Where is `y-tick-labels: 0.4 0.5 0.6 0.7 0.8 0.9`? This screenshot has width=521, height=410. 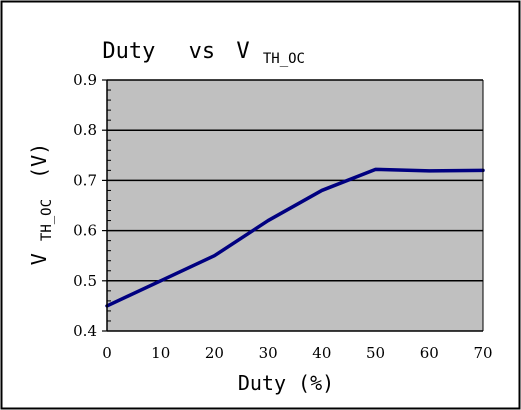 y-tick-labels: 0.4 0.5 0.6 0.7 0.8 0.9 is located at coordinates (85, 205).